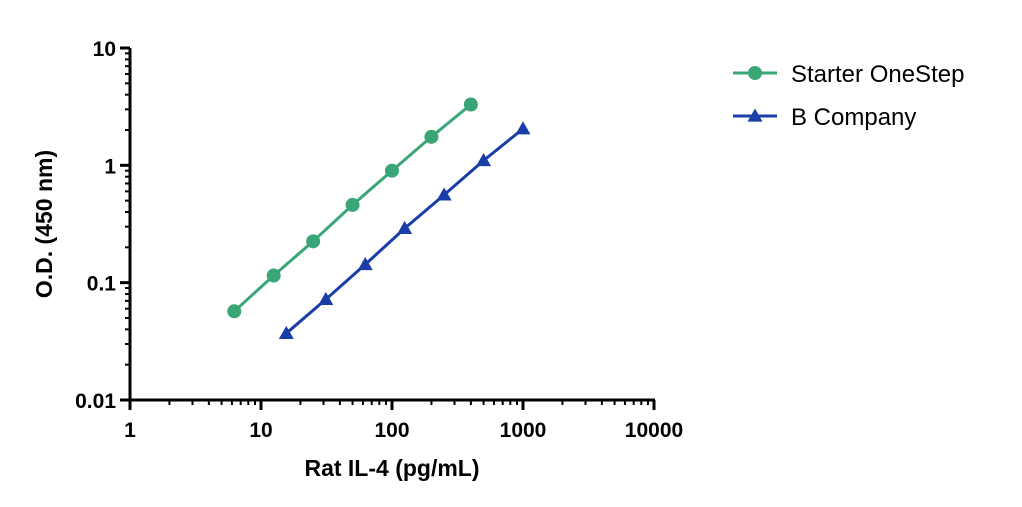  What do you see at coordinates (104, 49) in the screenshot?
I see `y-tick-label: 10` at bounding box center [104, 49].